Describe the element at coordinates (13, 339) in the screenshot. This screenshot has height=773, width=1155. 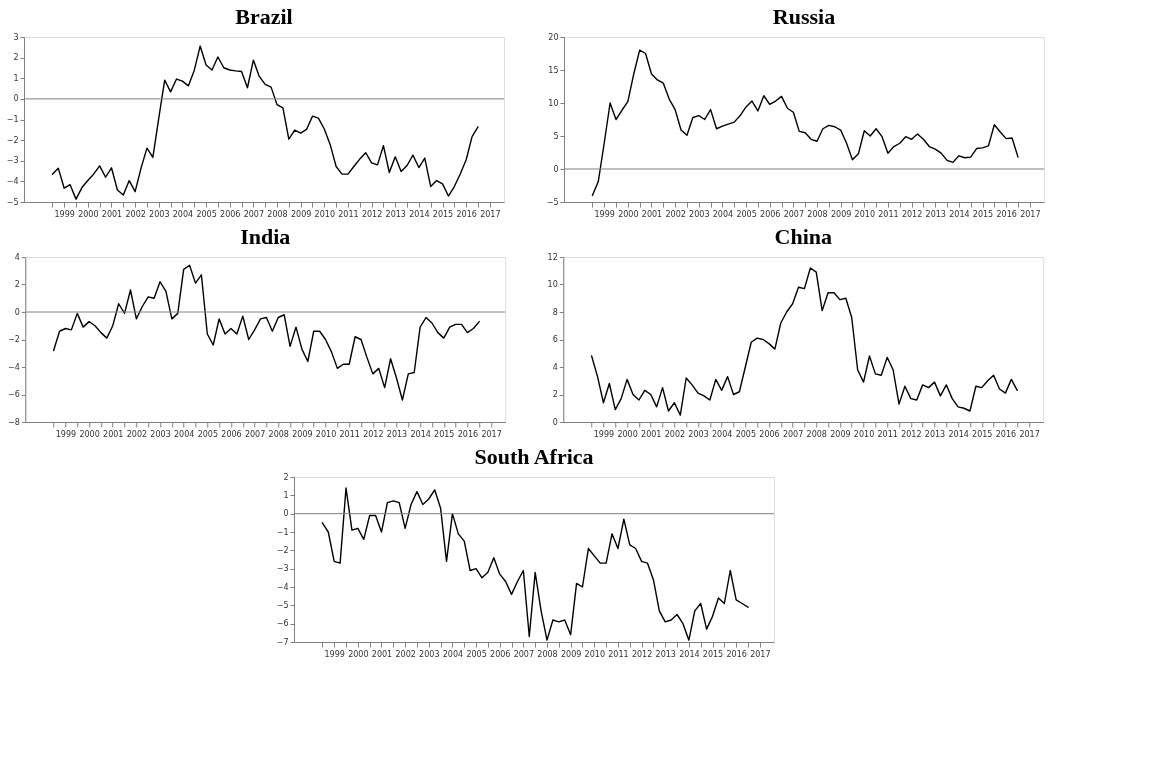
I see `y-tick-label: −2` at that location.